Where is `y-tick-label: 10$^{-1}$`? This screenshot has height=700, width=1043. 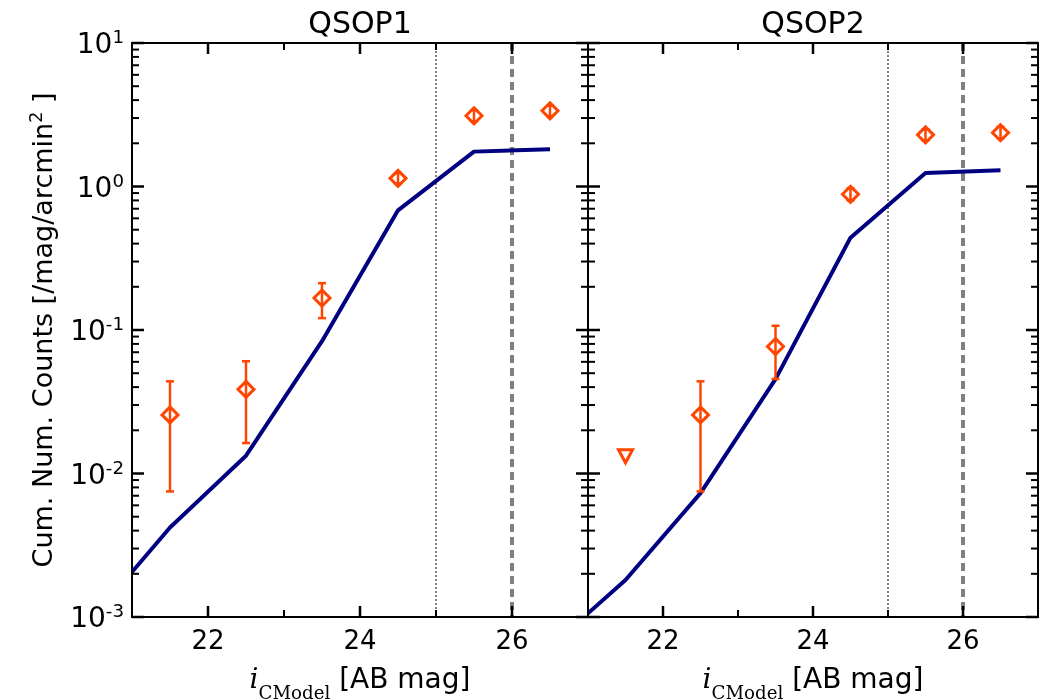 y-tick-label: 10$^{-1}$ is located at coordinates (97, 329).